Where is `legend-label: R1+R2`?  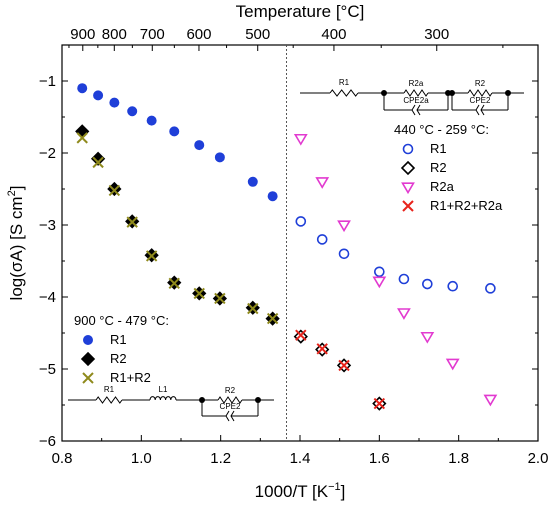
legend-label: R1+R2 is located at coordinates (130, 377).